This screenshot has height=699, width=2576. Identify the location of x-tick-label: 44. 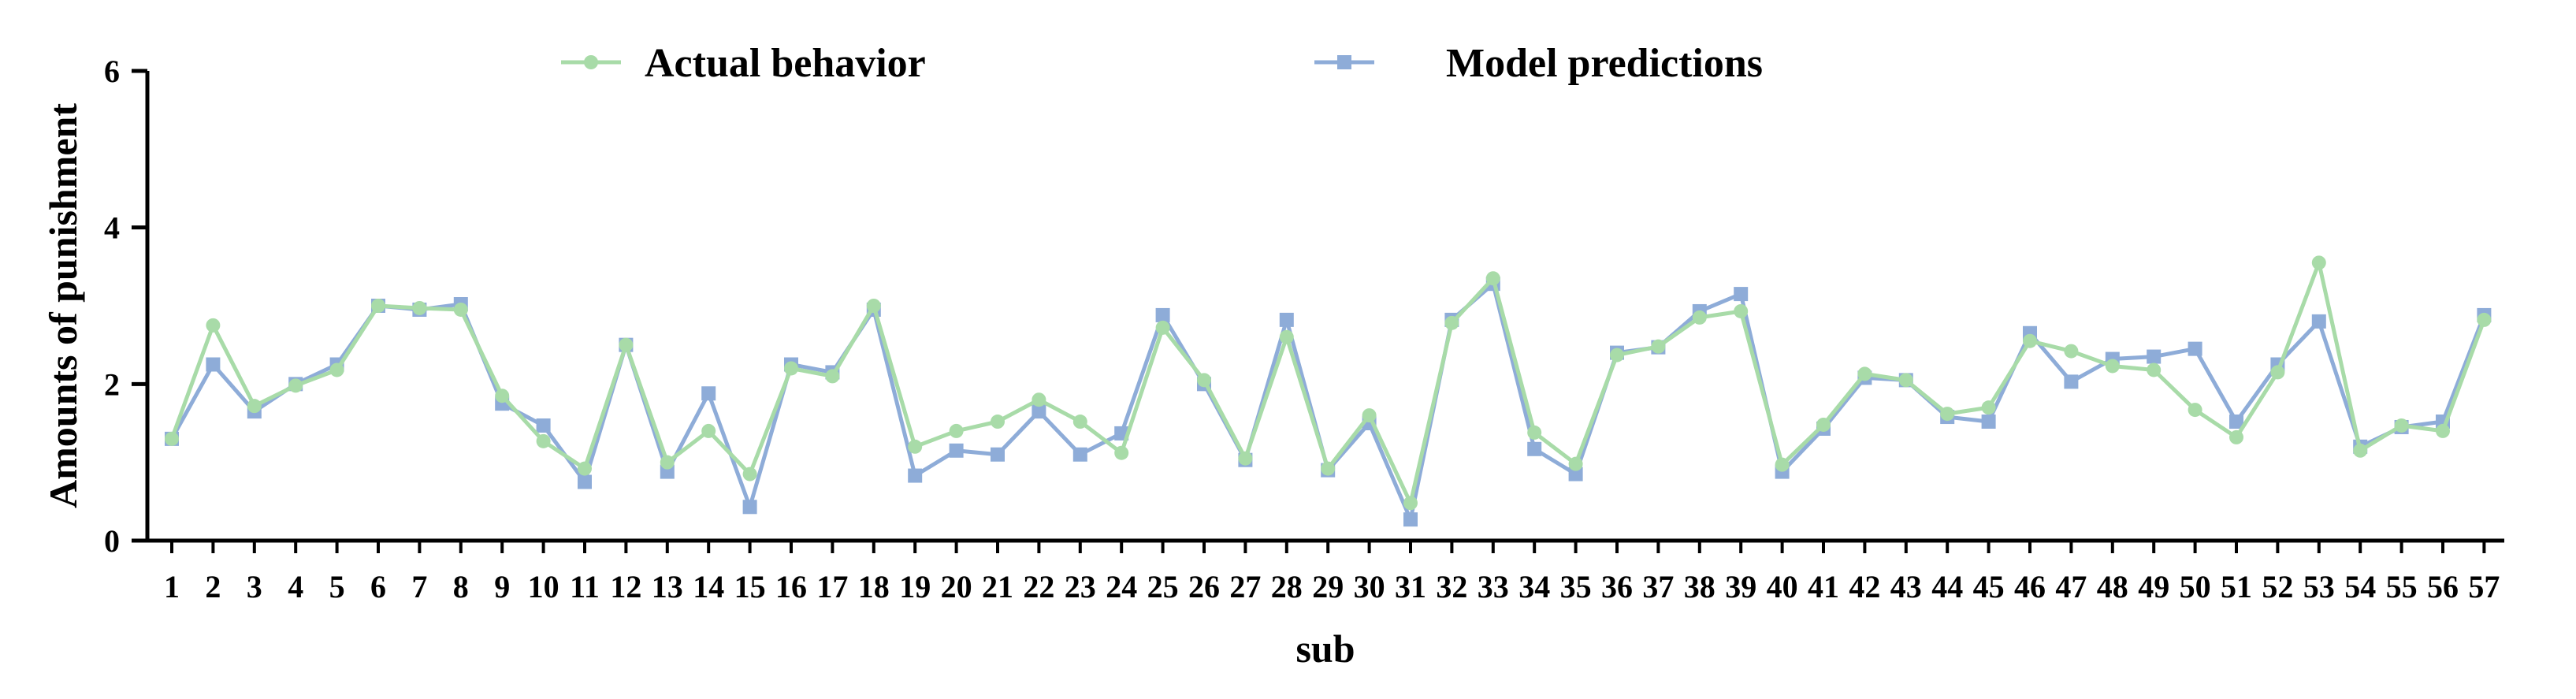
(1947, 586).